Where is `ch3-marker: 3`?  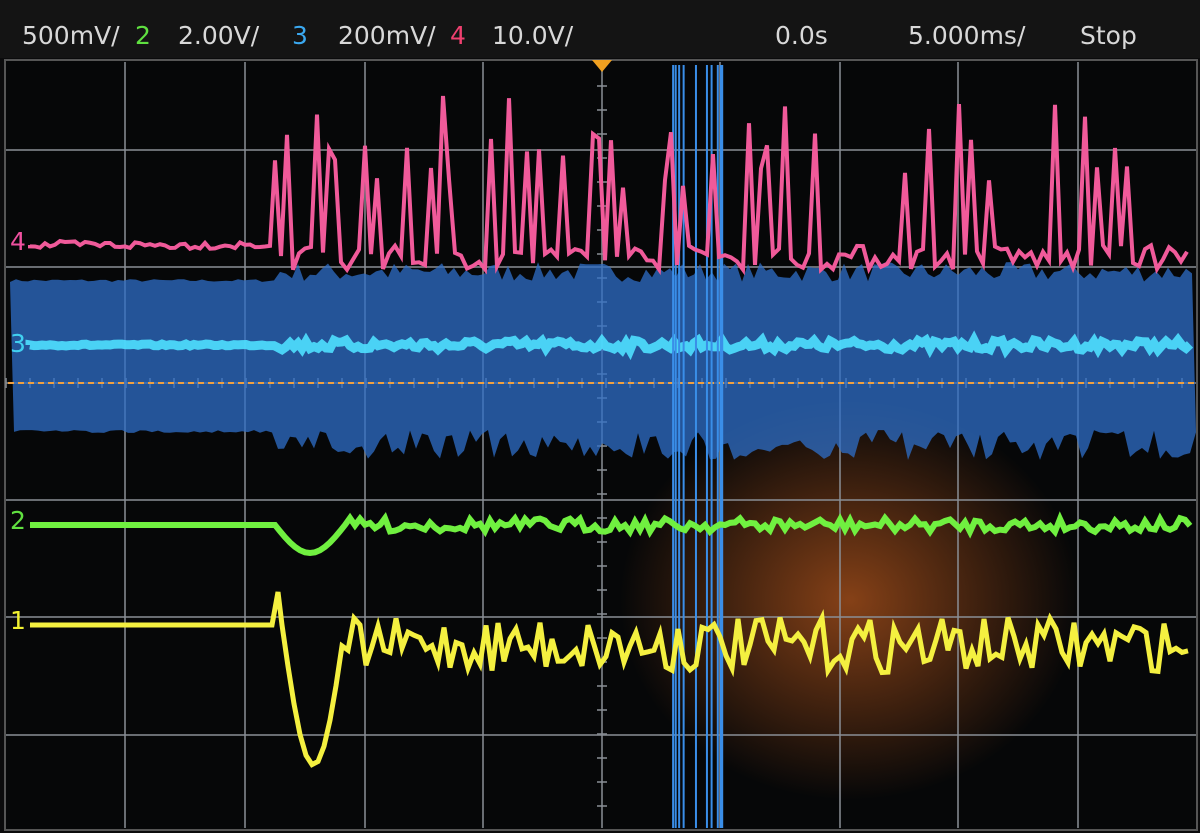 ch3-marker: 3 is located at coordinates (18, 343).